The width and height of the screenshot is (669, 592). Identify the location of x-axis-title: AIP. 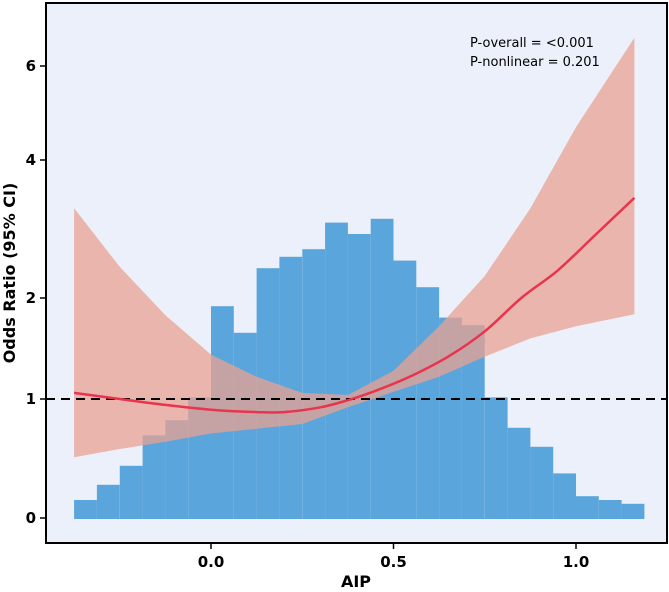
(356, 581).